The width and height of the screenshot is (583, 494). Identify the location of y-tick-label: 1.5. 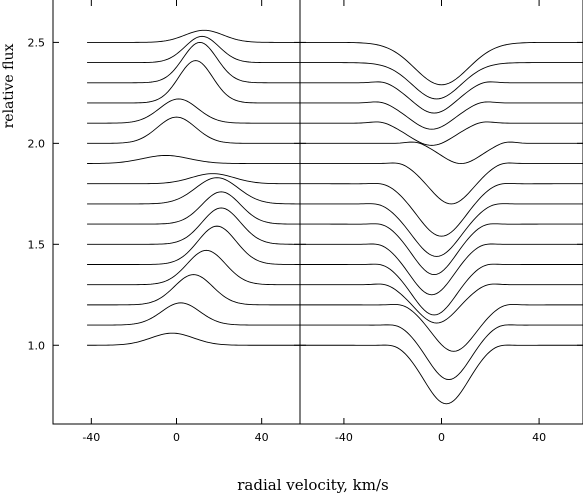
(37, 244).